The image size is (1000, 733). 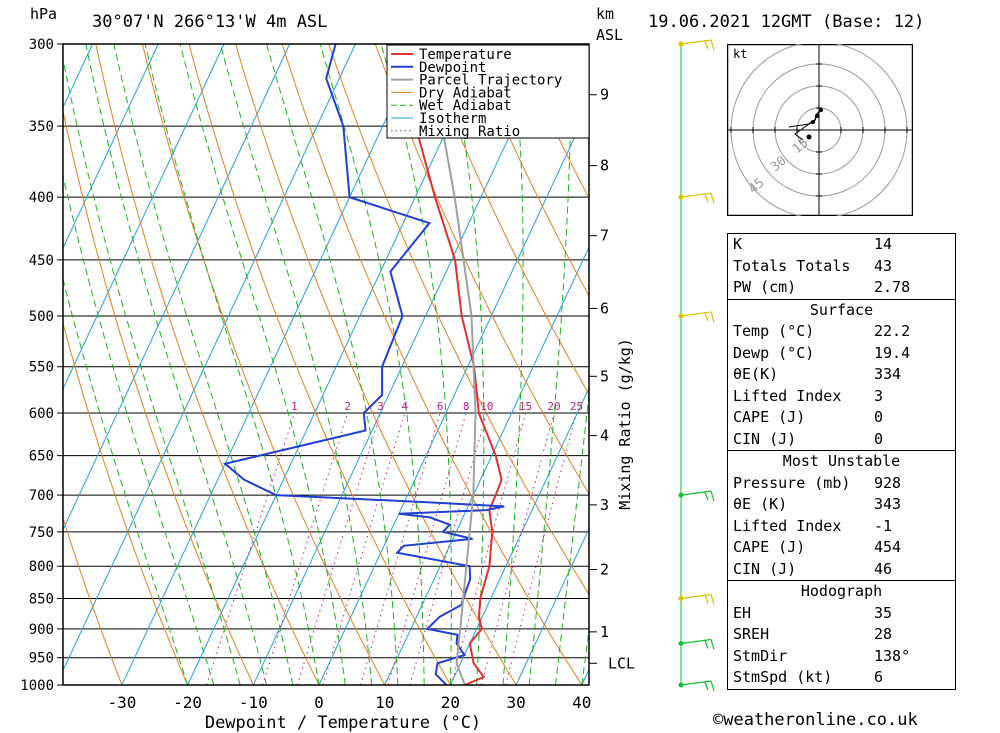 I want to click on pressure-tick-label: 350, so click(x=41, y=127).